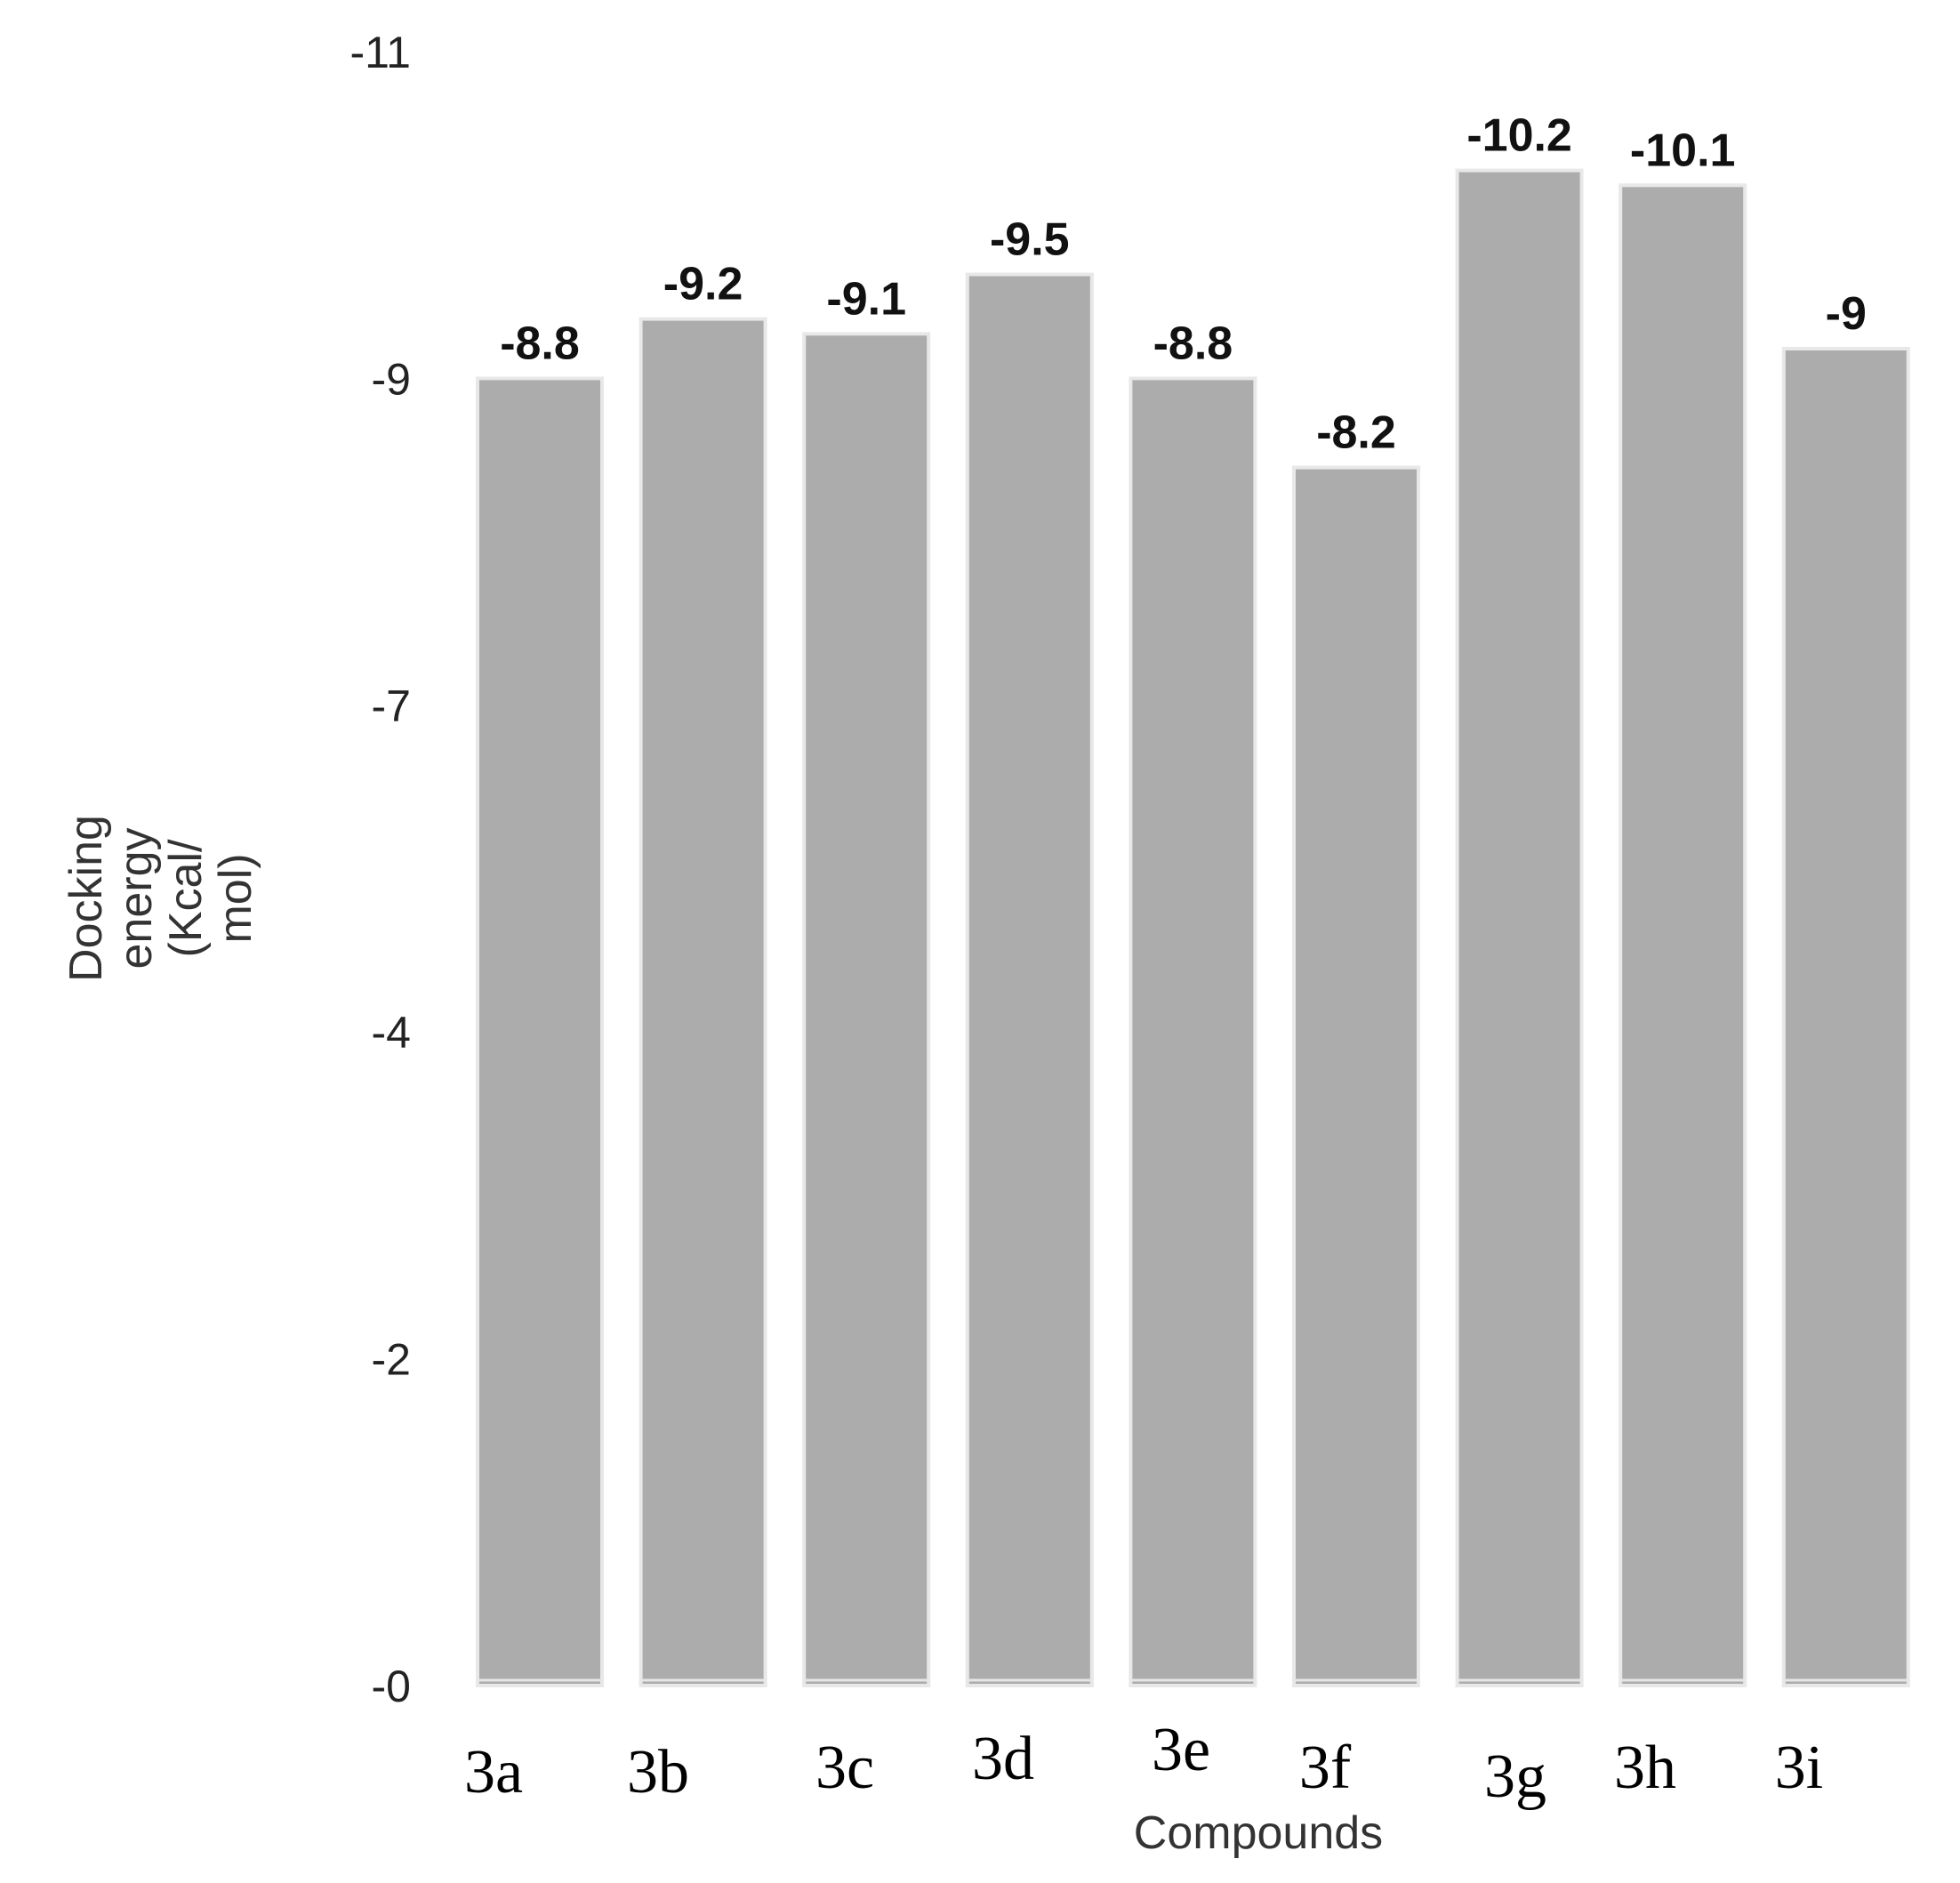  Describe the element at coordinates (1325, 1768) in the screenshot. I see `x-category-label: 3f` at that location.